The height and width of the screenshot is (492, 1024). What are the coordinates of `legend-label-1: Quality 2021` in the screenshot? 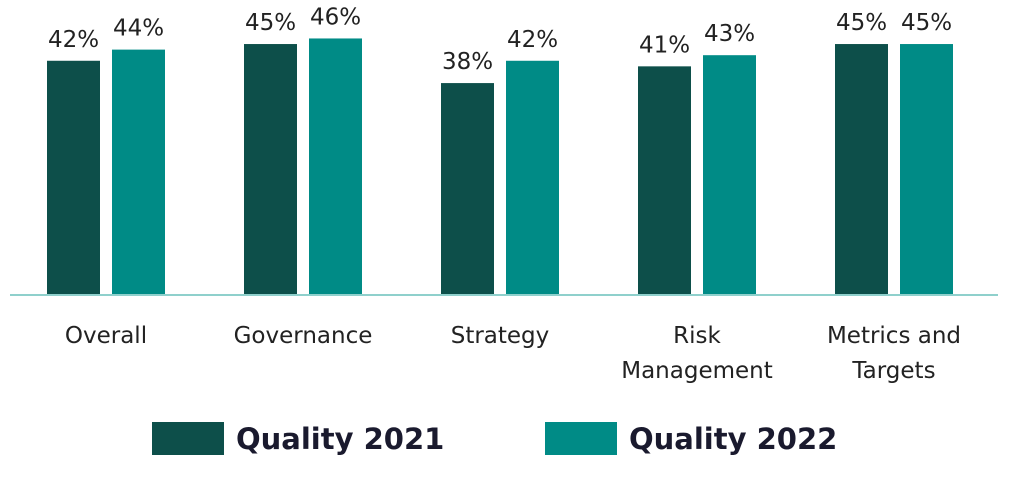 It's located at (340, 439).